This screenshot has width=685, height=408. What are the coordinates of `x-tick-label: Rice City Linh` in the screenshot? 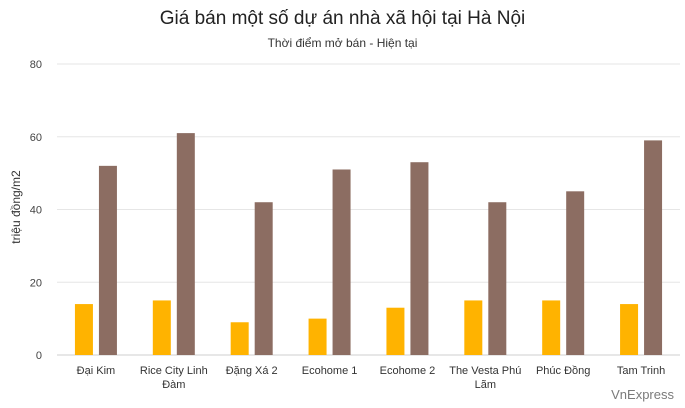 It's located at (174, 371).